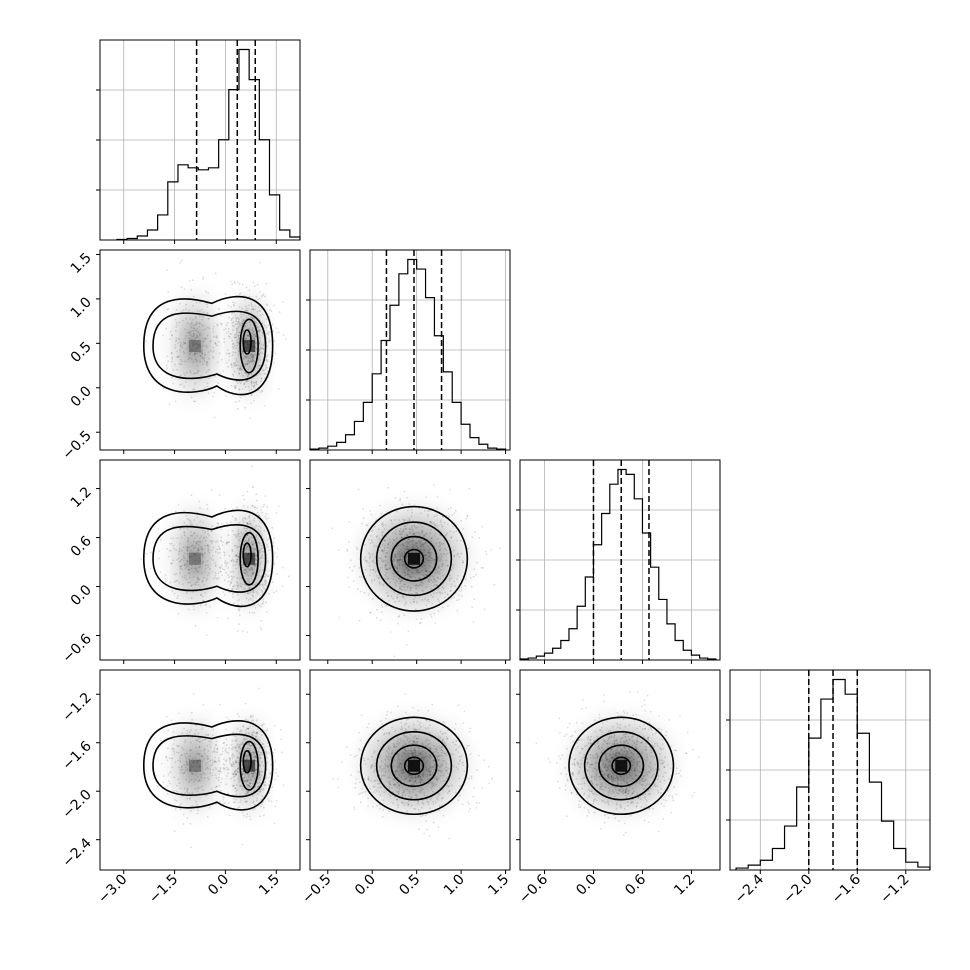  Describe the element at coordinates (409, 885) in the screenshot. I see `x-tick-label: 0.5` at that location.